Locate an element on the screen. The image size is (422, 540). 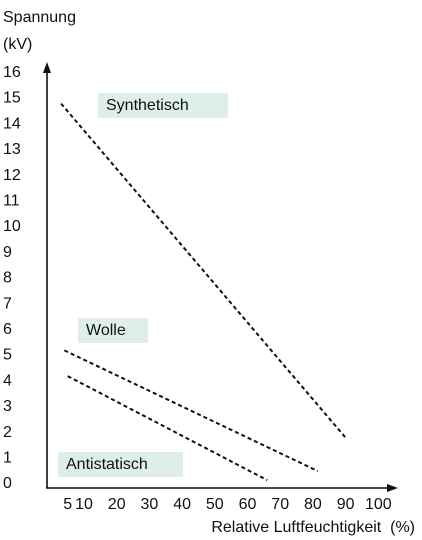
y-axis-arrow is located at coordinates (47, 67).